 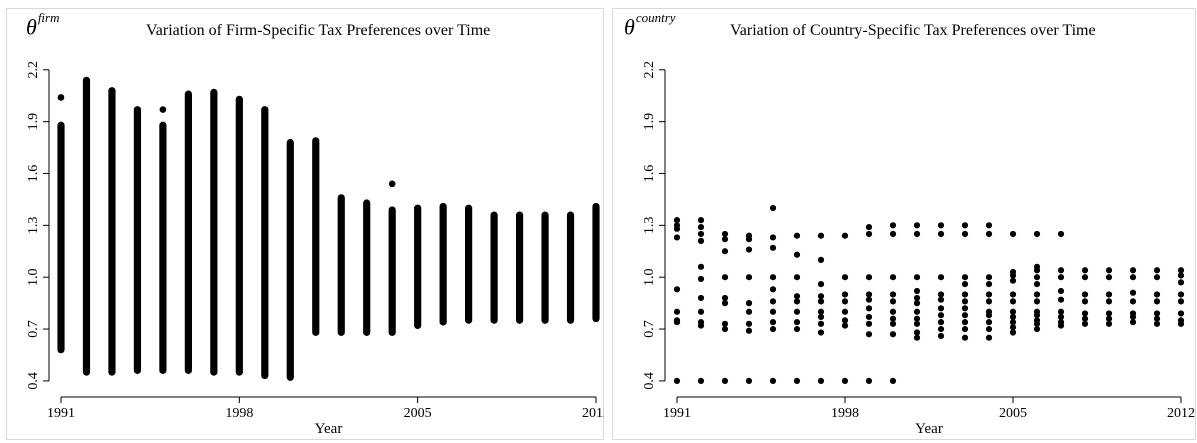 What do you see at coordinates (494, 267) in the screenshot?
I see `firm-strip-2008` at bounding box center [494, 267].